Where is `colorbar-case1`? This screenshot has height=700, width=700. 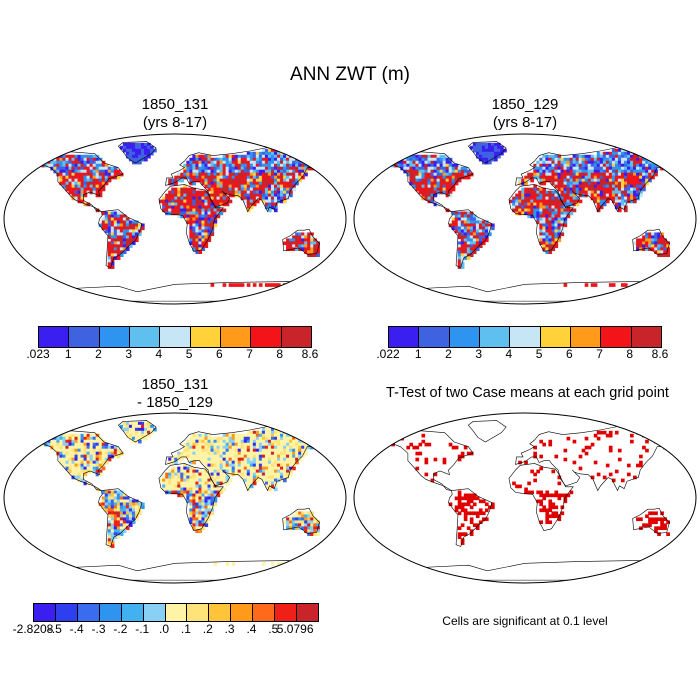 colorbar-case1 is located at coordinates (175, 337).